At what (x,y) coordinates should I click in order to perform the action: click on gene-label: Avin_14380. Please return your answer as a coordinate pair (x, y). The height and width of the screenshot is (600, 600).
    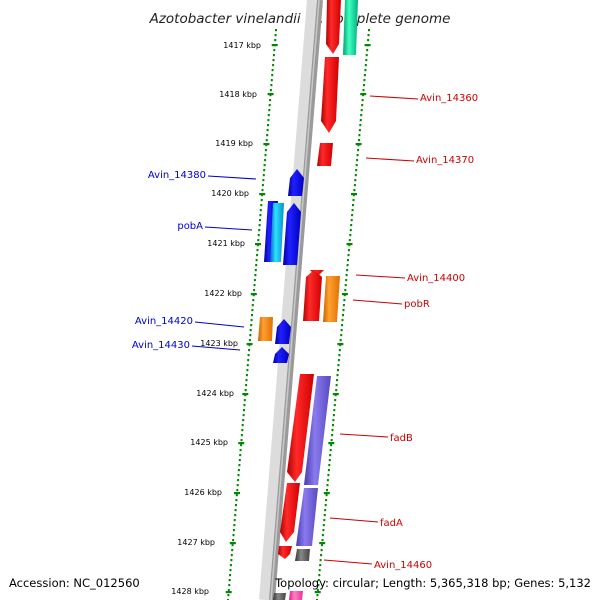
    Looking at the image, I should click on (177, 175).